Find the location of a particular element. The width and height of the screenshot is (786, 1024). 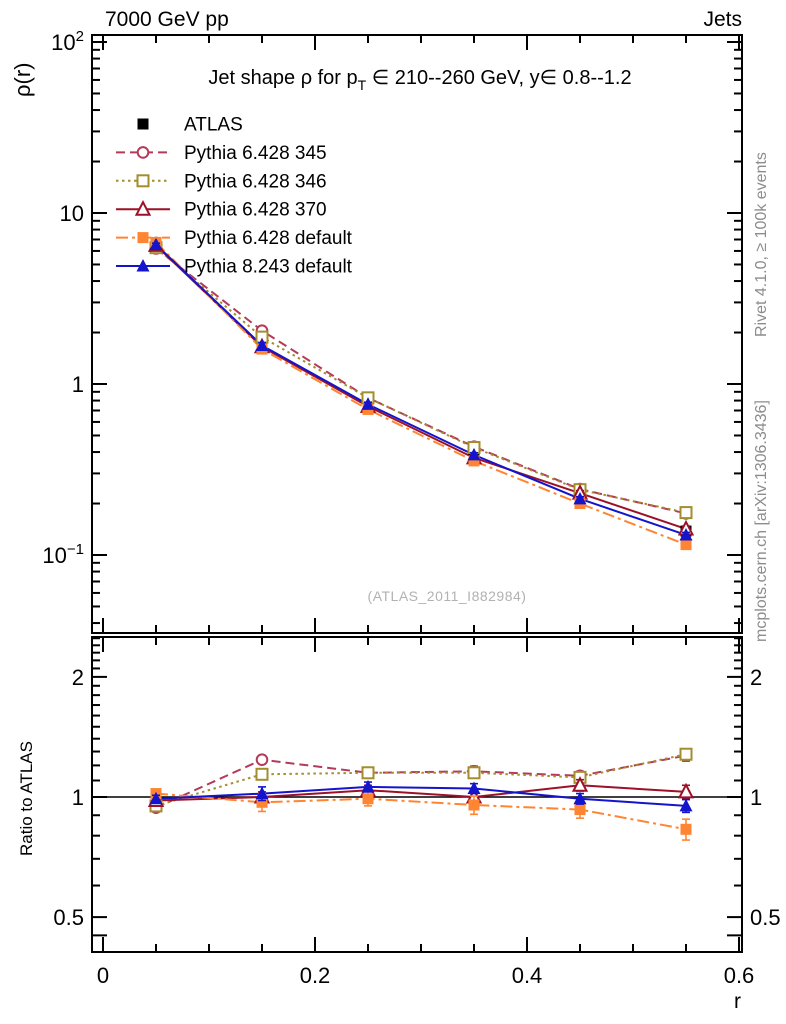

main-y-tick-label: 10² is located at coordinates (67, 41).